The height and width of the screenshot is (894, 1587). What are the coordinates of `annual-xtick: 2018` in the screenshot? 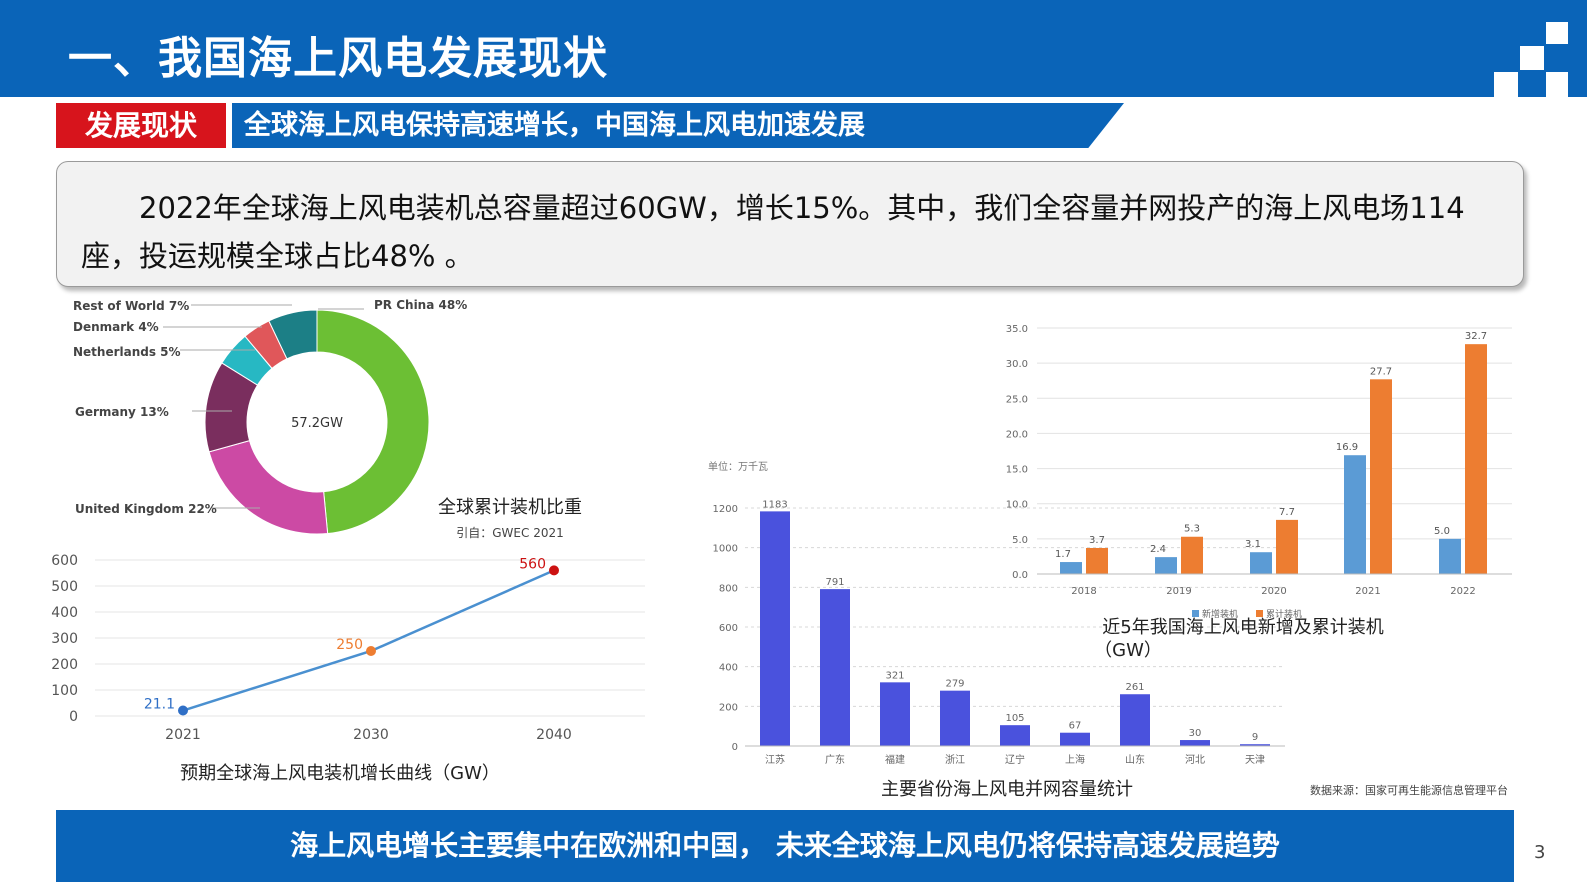 It's located at (1083, 591).